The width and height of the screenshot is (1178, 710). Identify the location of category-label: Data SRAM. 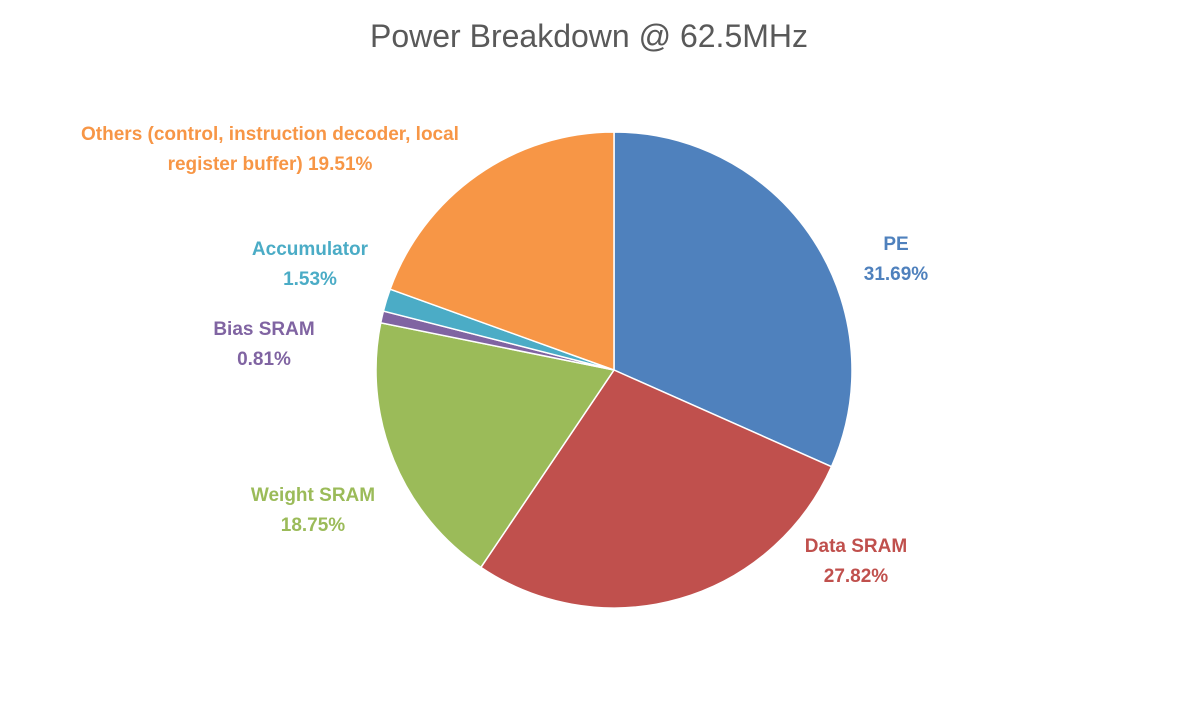
(856, 546).